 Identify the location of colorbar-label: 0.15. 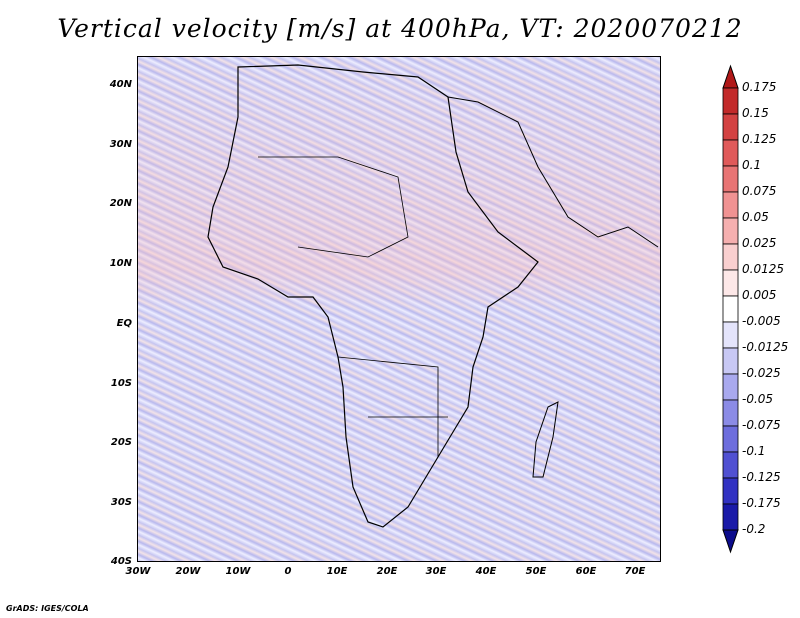
(755, 113).